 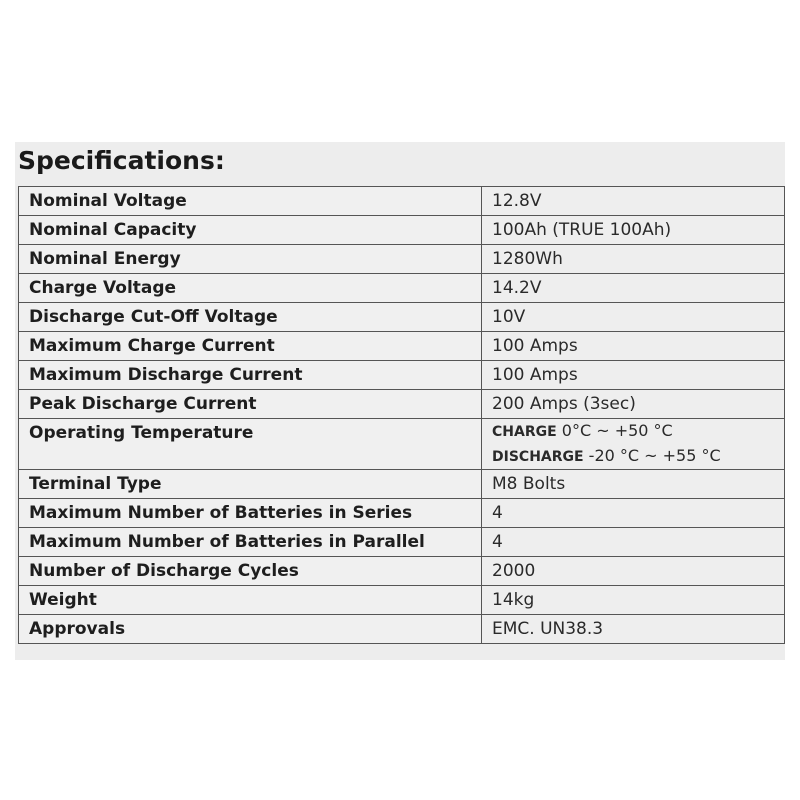 I want to click on spec-row: Maximum Discharge Current 100 Amps, so click(x=401, y=375).